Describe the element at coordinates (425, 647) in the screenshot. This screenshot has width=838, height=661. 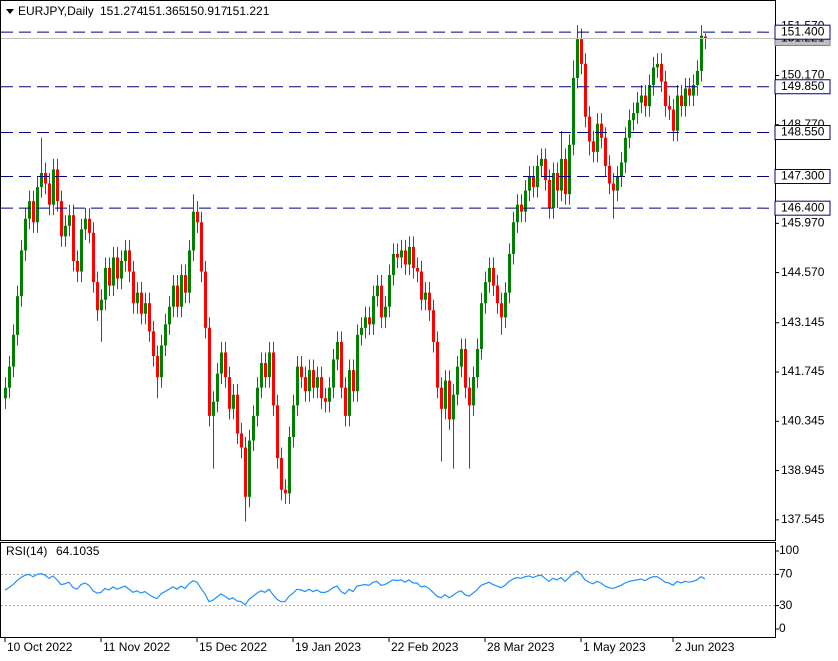
I see `x-tick-label: 22 Feb 2023` at that location.